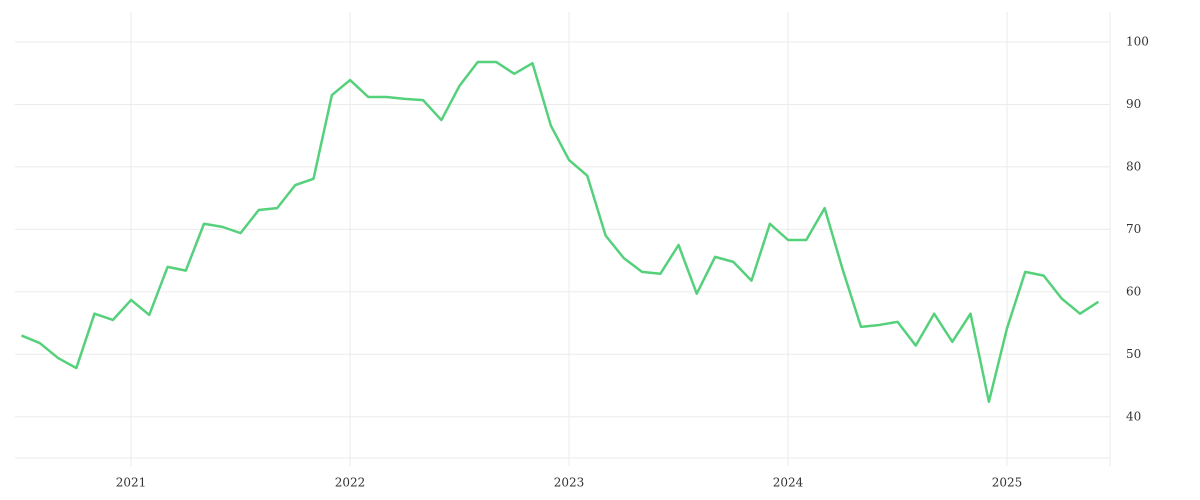  Describe the element at coordinates (1133, 291) in the screenshot. I see `y-tick-label: 60` at that location.